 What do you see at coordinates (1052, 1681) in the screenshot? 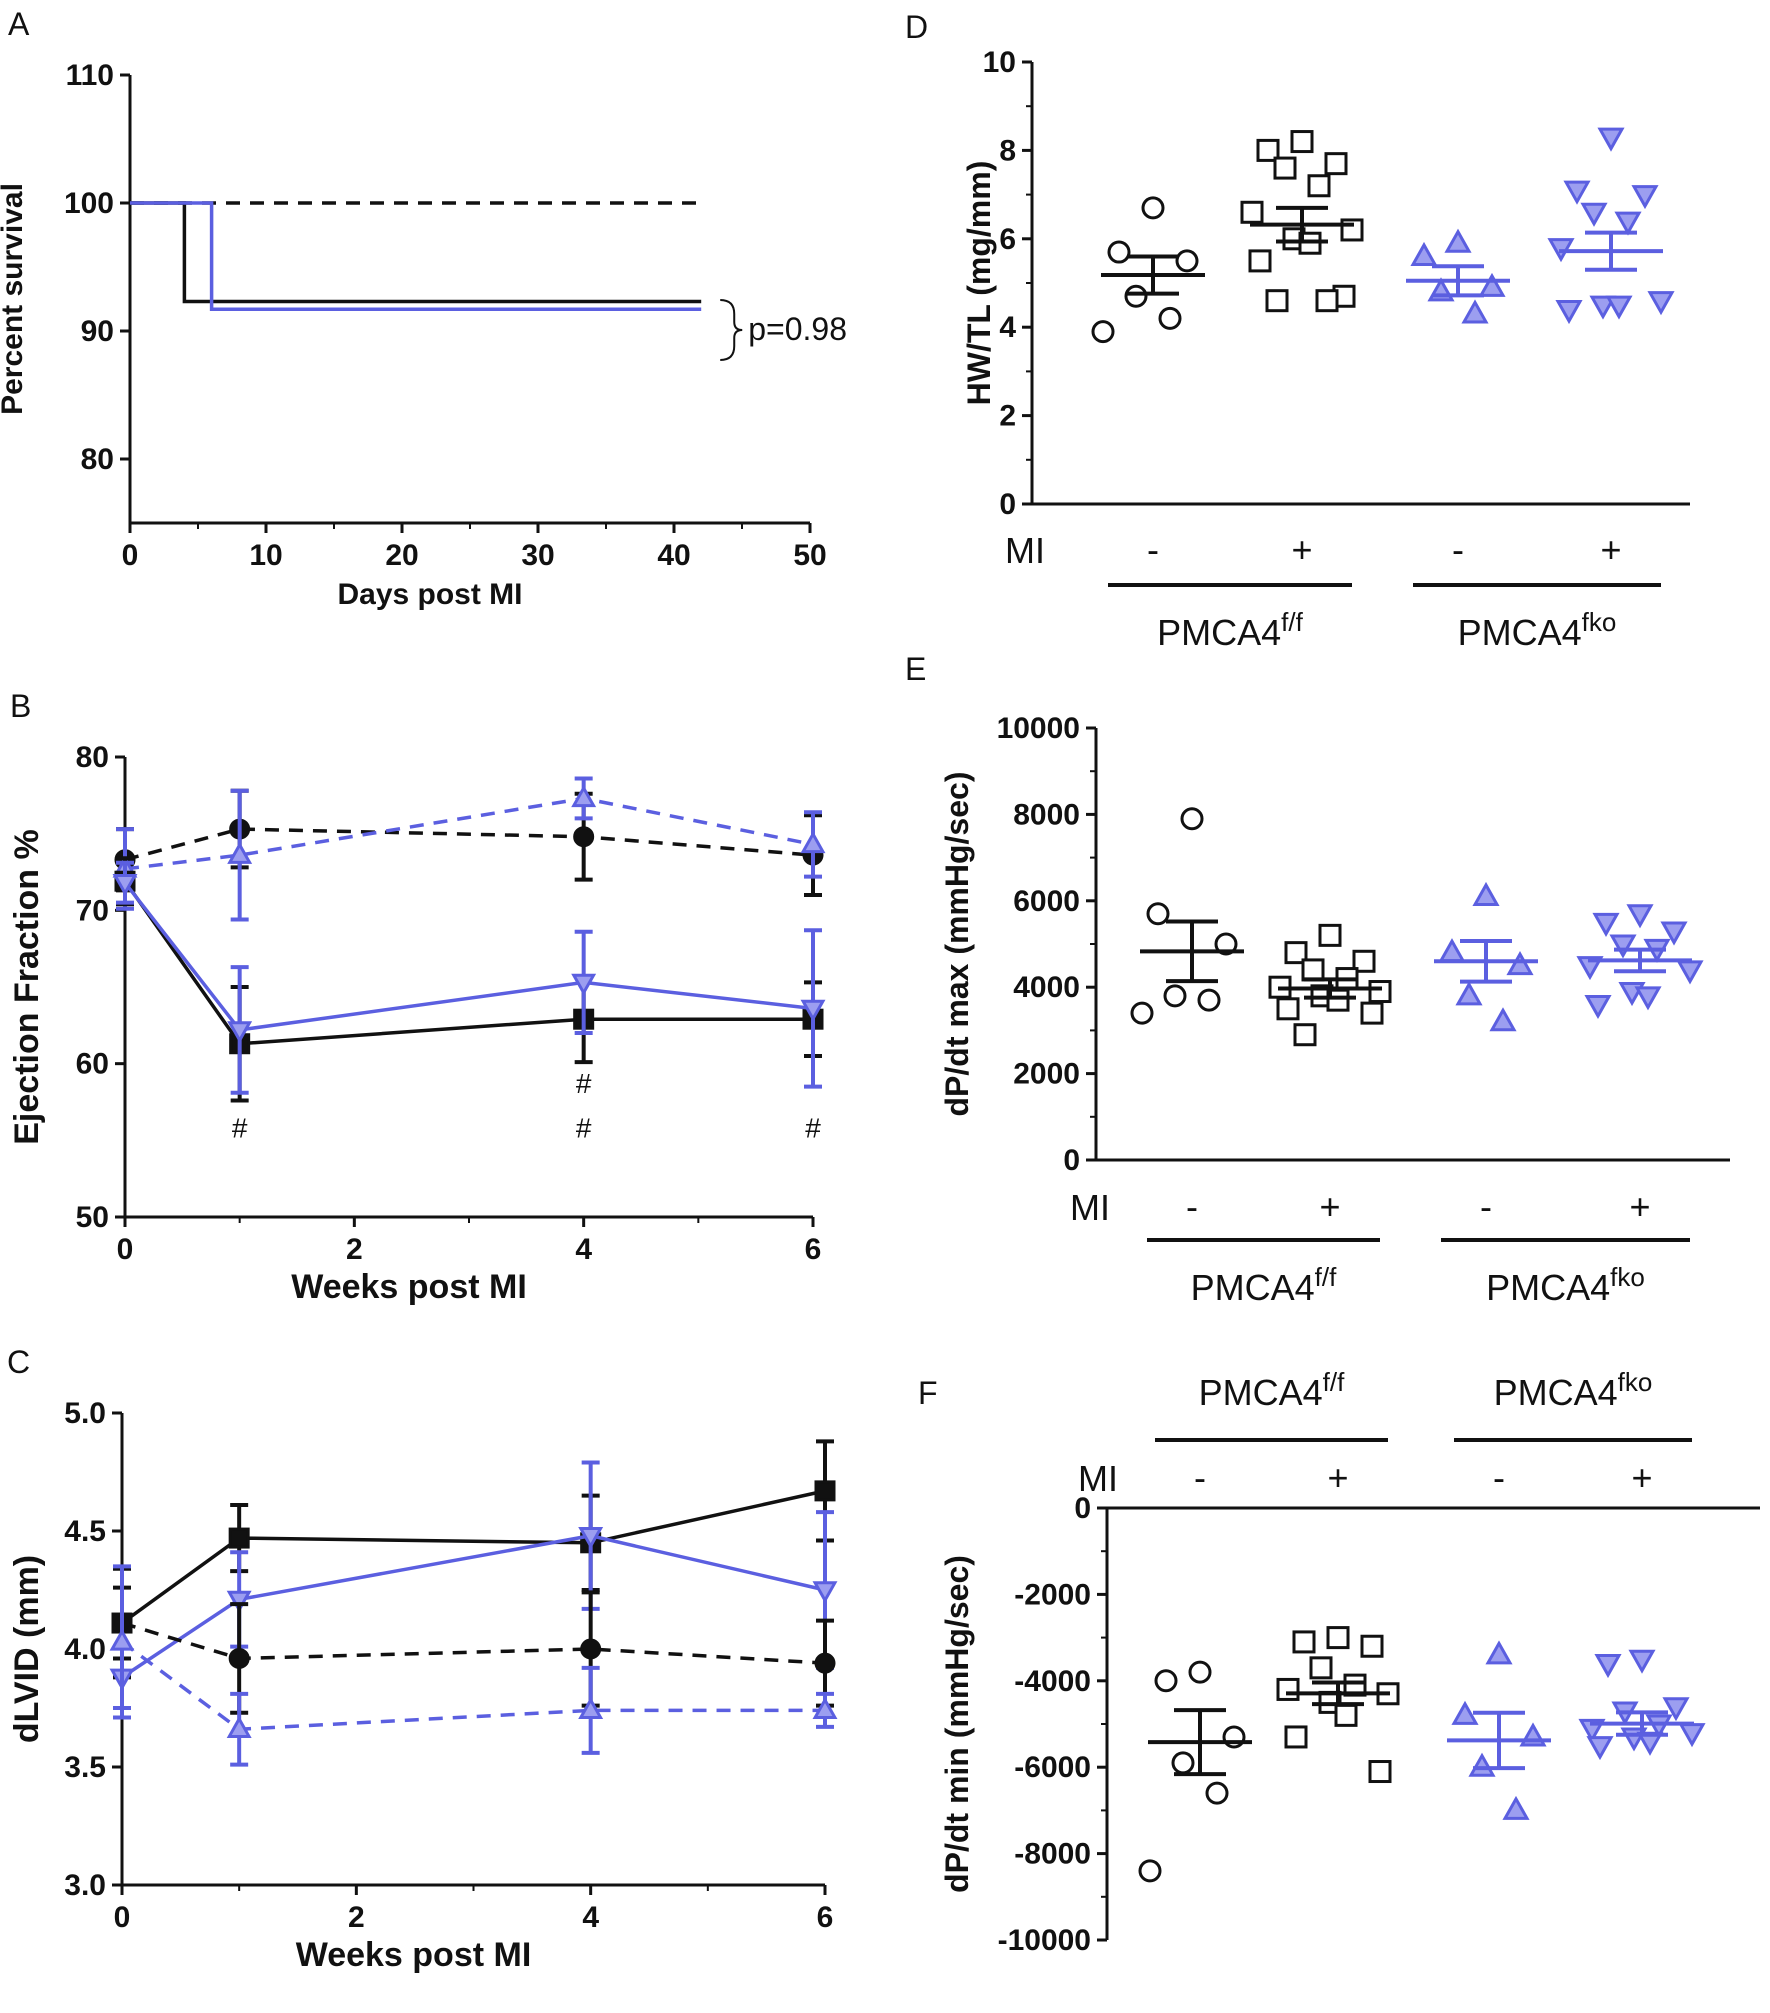
I see `y-tick-label: -4000` at bounding box center [1052, 1681].